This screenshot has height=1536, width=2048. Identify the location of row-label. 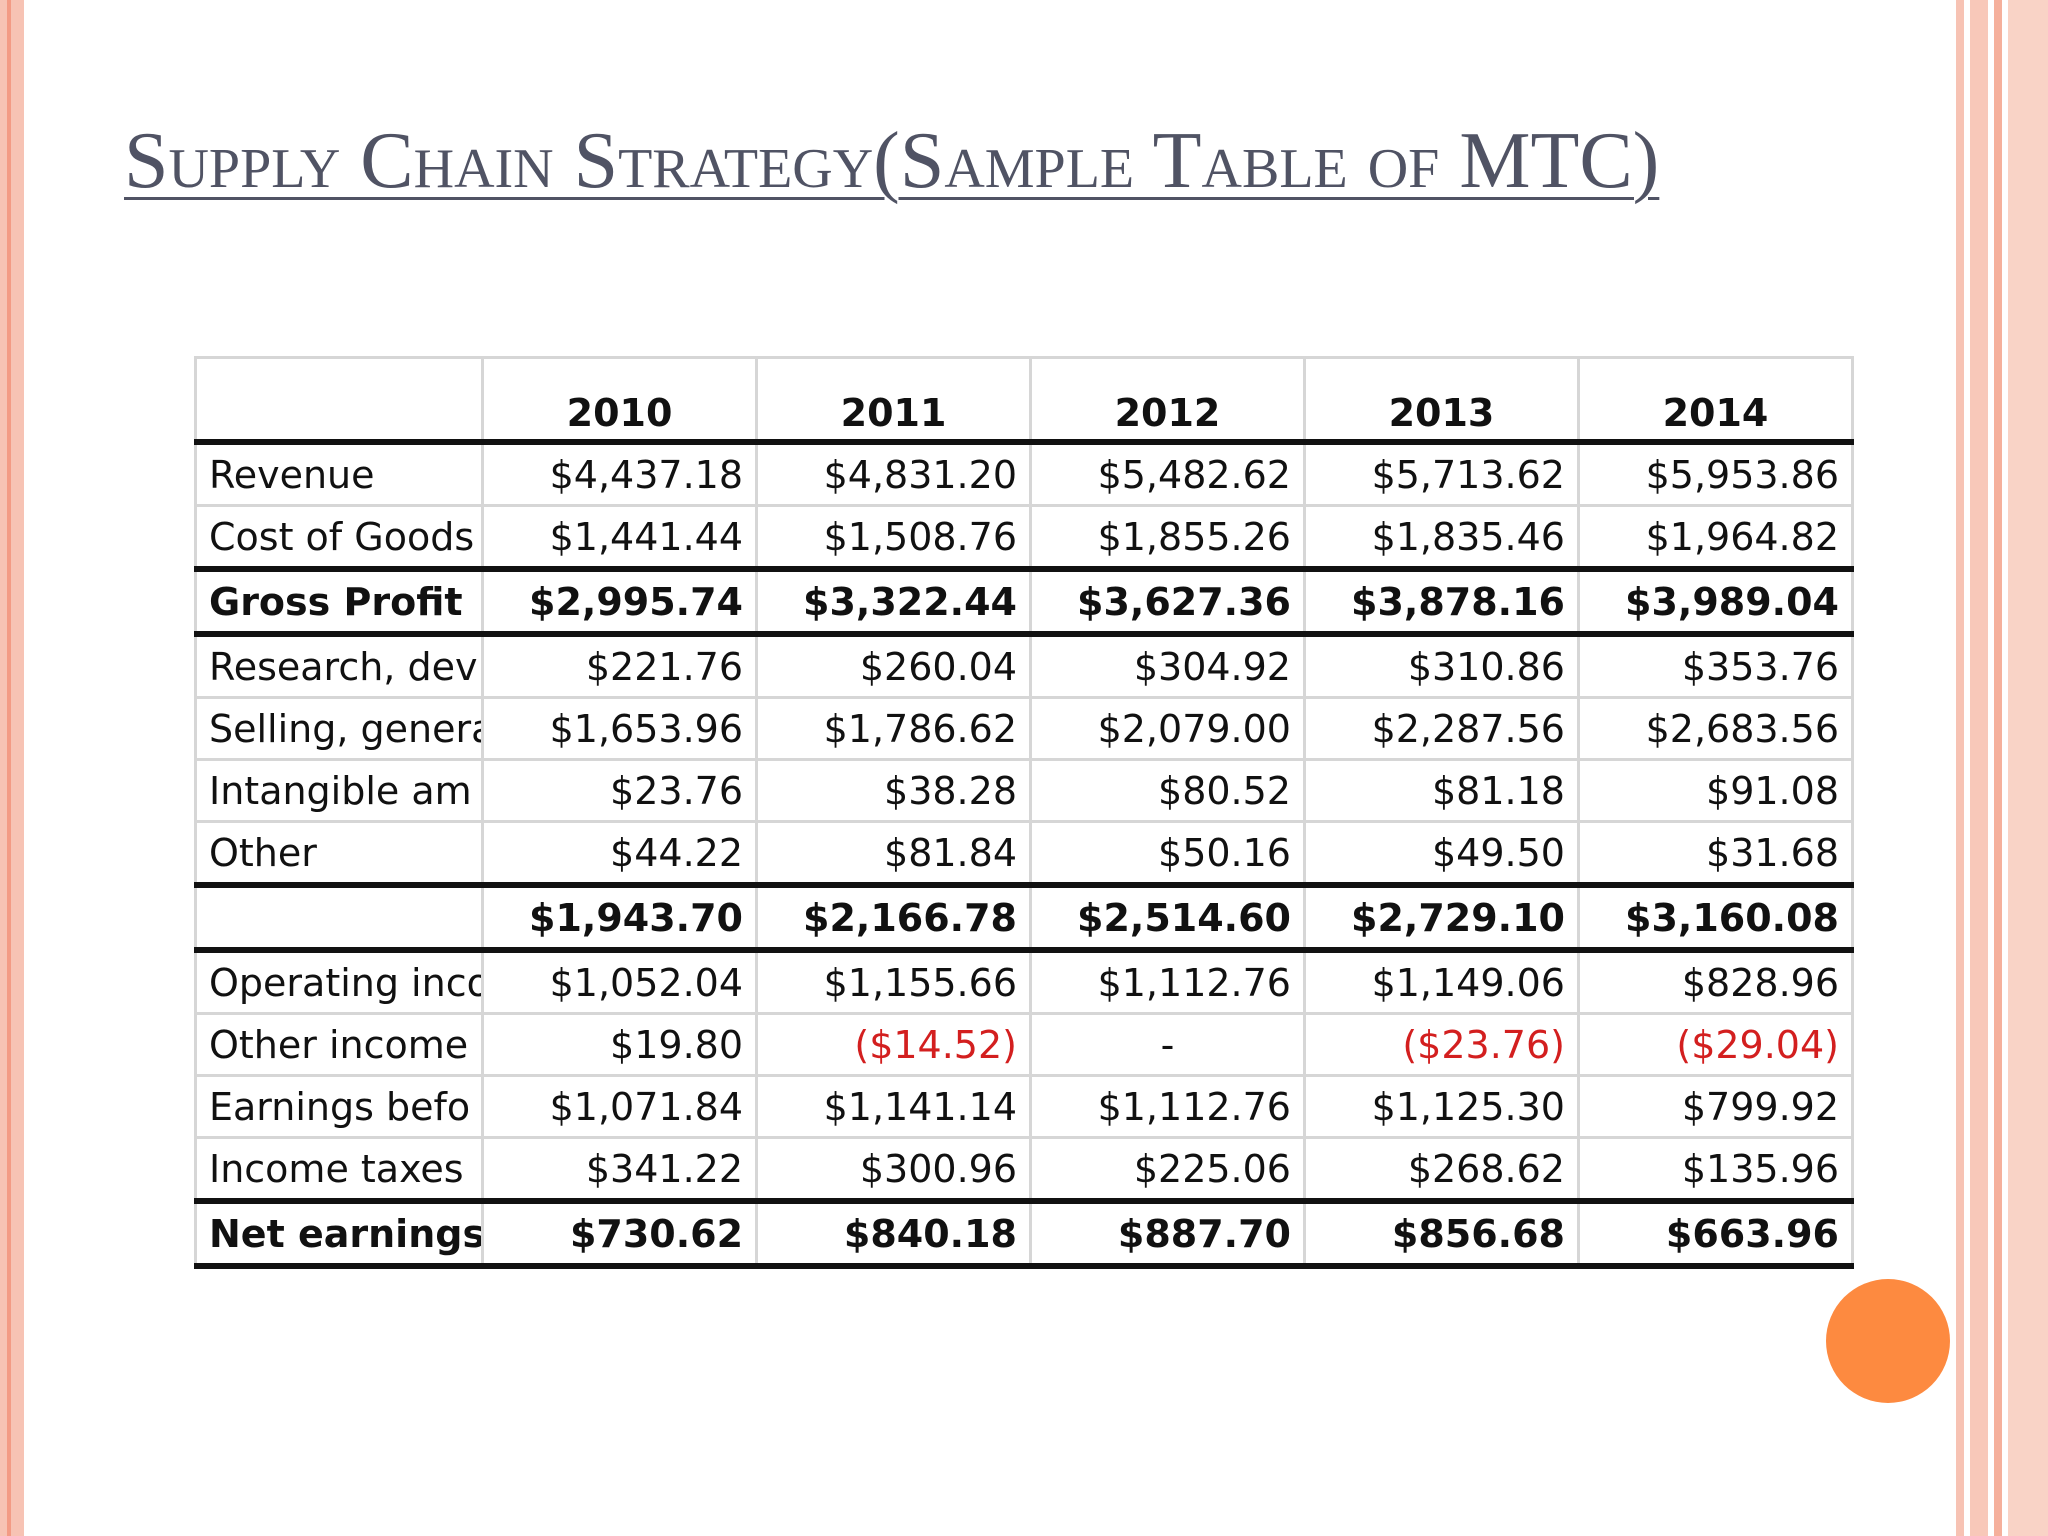
(339, 916).